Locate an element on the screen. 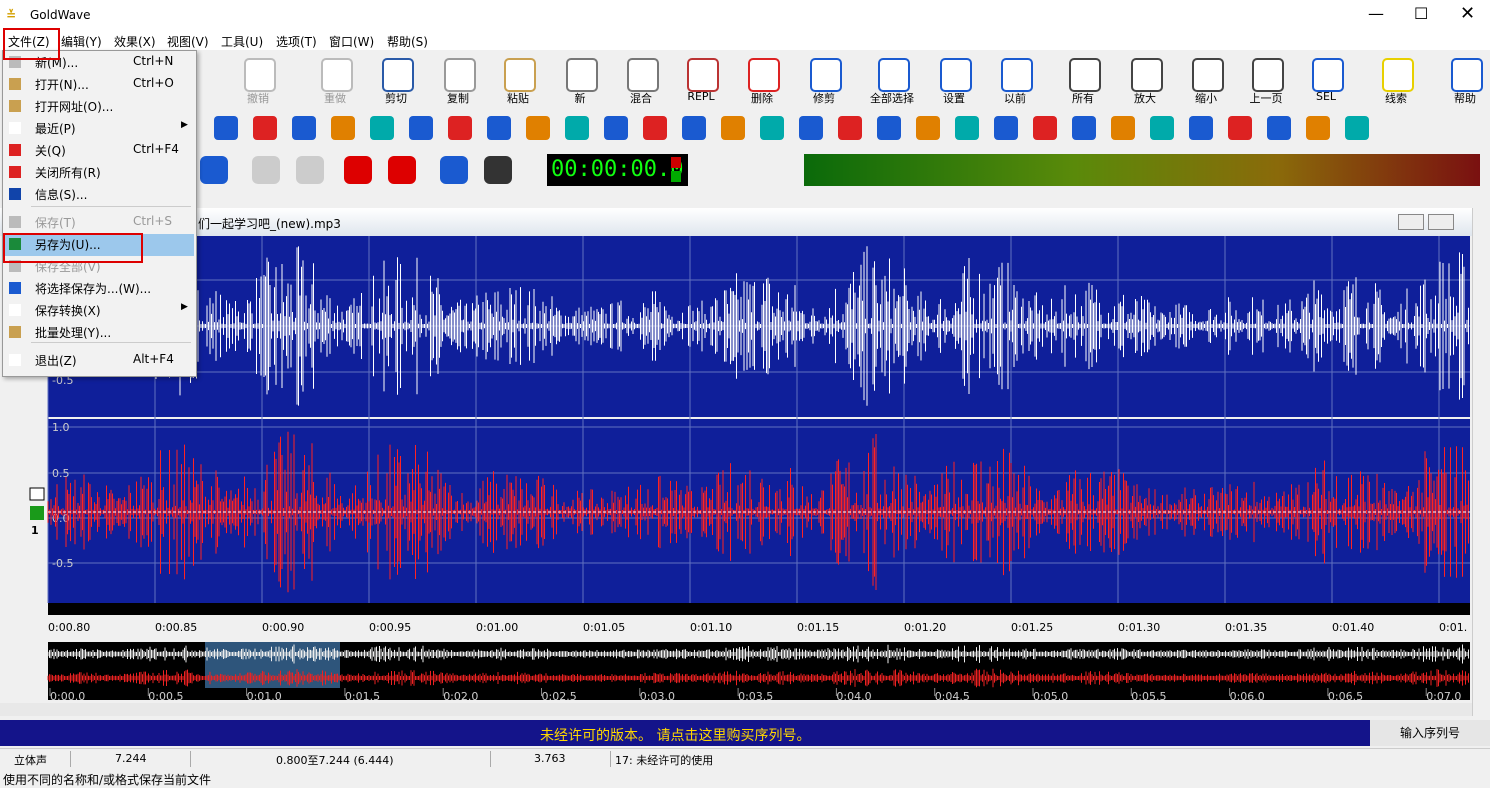 The height and width of the screenshot is (788, 1490). menu-item: 视图(V) is located at coordinates (188, 42).